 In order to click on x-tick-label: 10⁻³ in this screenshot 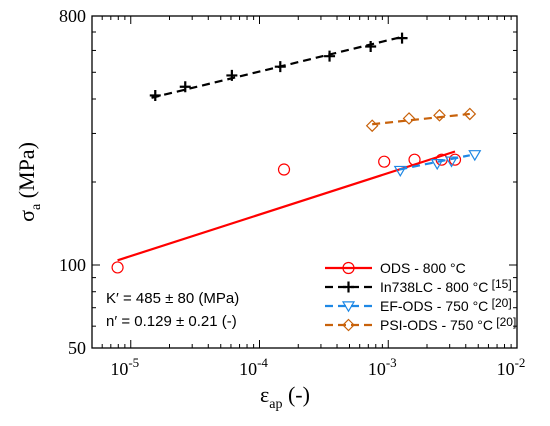, I will do `click(382, 367)`.